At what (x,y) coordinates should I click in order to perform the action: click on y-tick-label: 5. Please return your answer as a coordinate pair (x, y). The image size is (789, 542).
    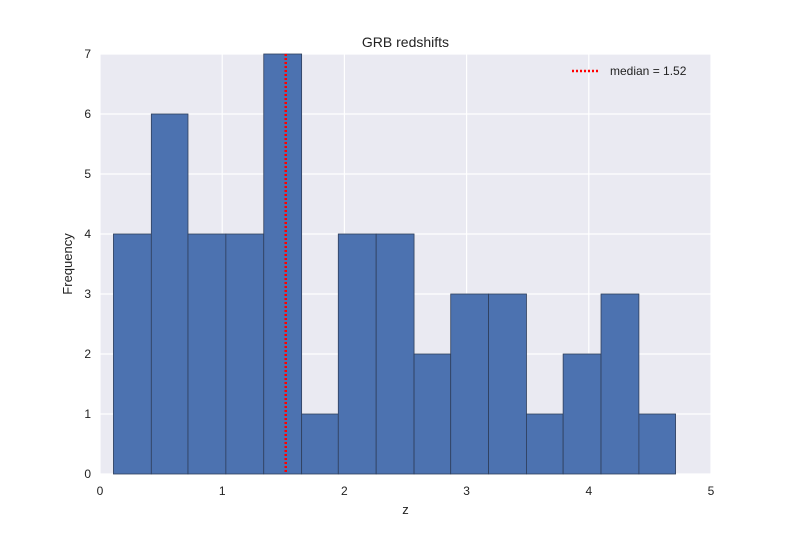
    Looking at the image, I should click on (87, 174).